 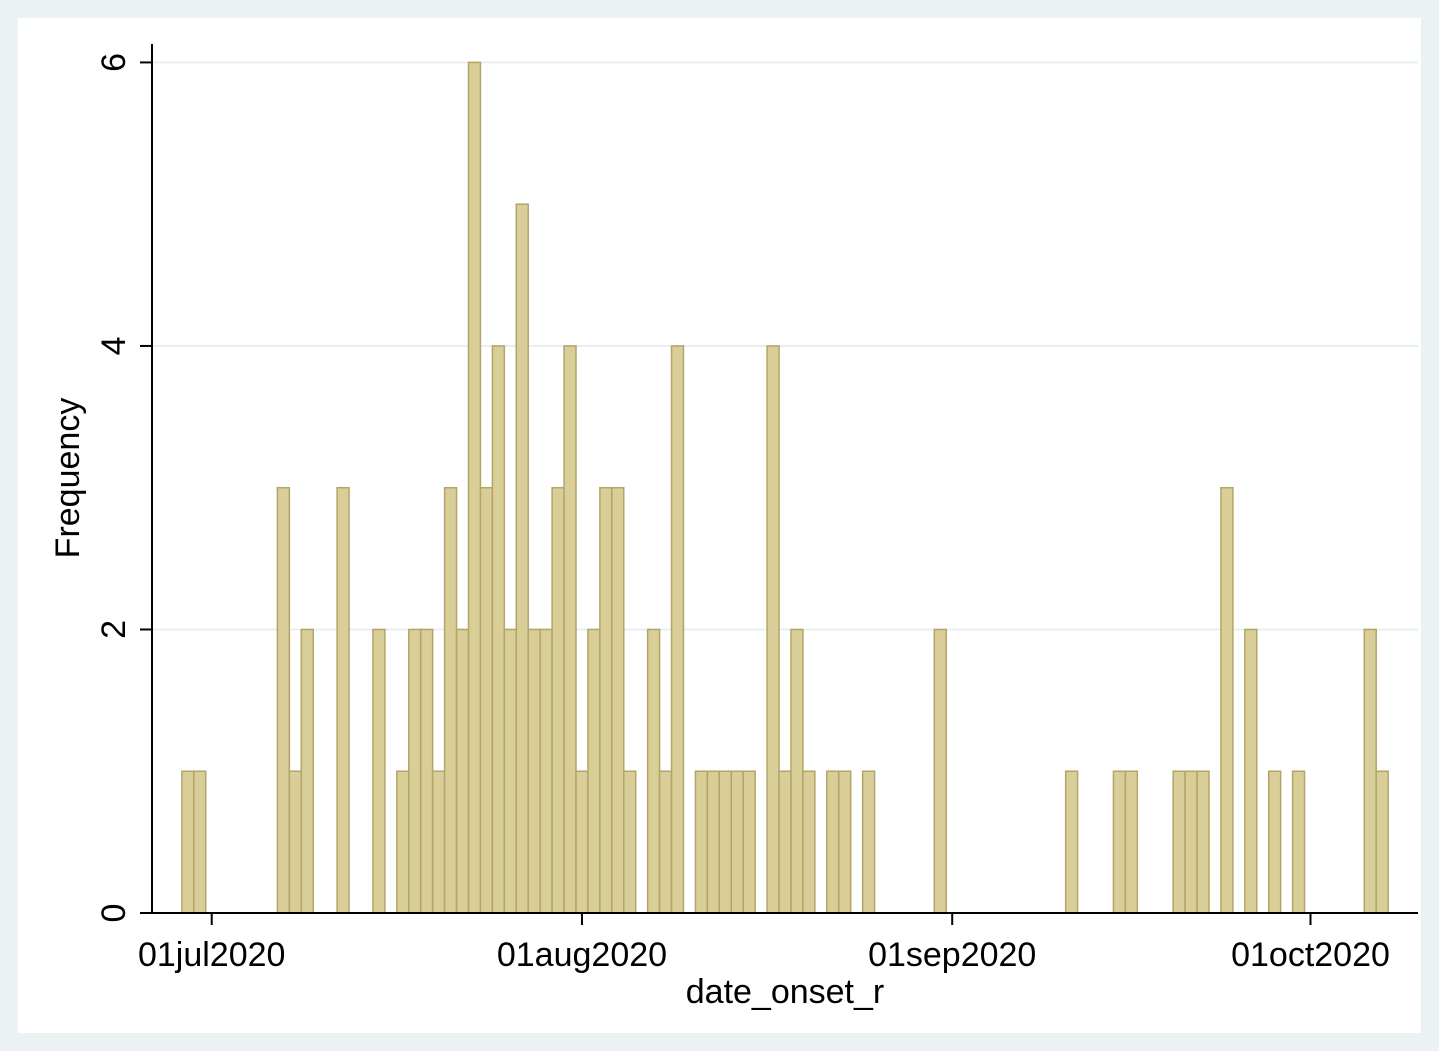 What do you see at coordinates (582, 955) in the screenshot?
I see `x-tick-label: 01aug2020` at bounding box center [582, 955].